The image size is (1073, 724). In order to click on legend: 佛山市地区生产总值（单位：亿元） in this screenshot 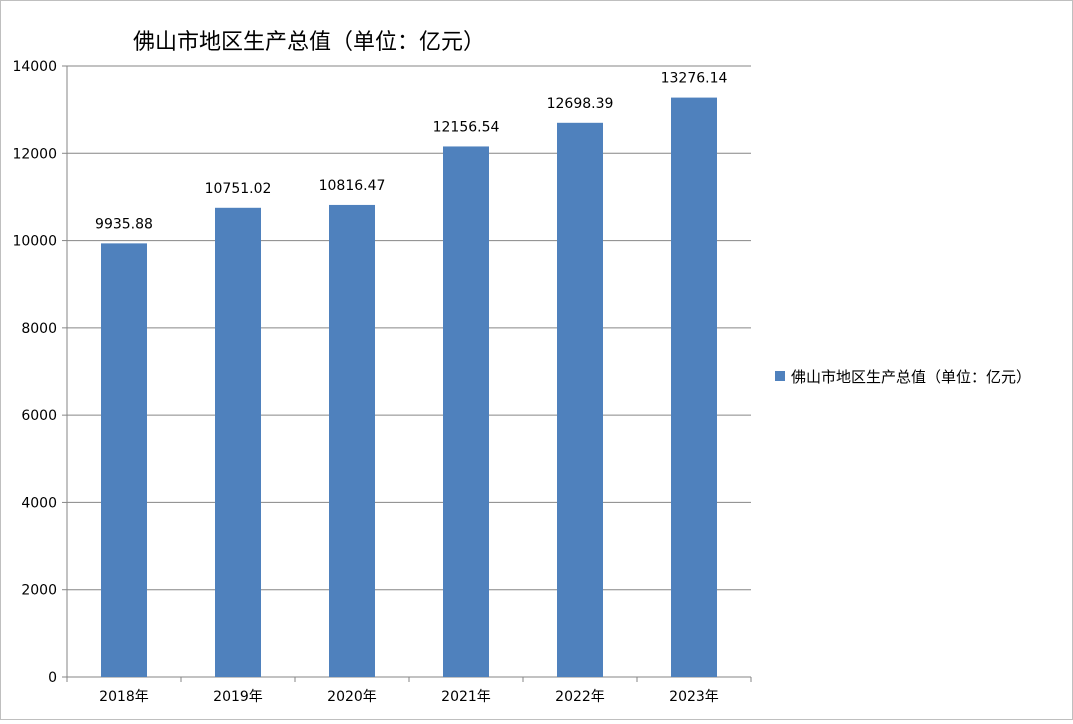, I will do `click(903, 377)`.